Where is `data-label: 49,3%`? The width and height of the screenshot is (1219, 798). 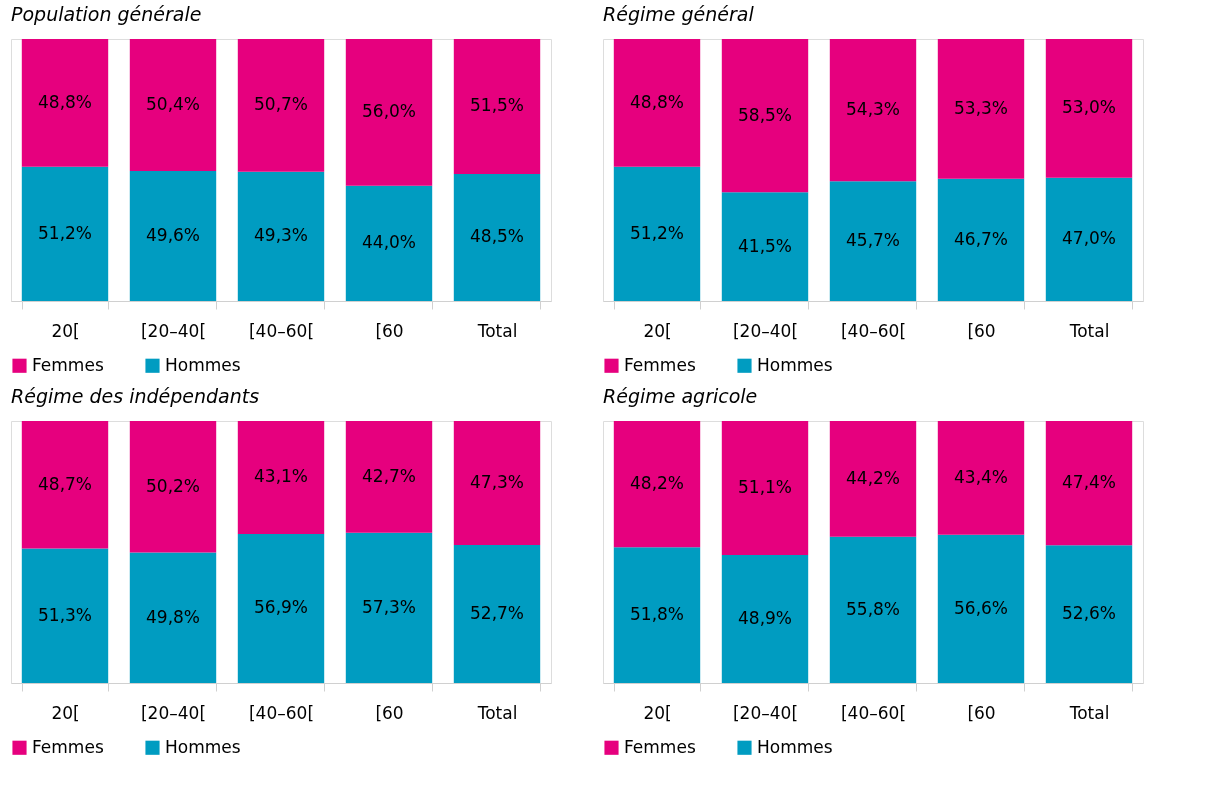
data-label: 49,3% is located at coordinates (281, 235).